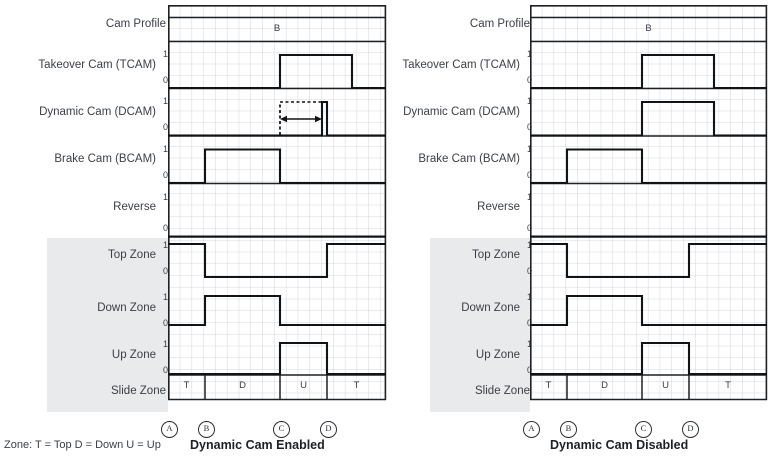  What do you see at coordinates (165, 149) in the screenshot?
I see `tick-bcam-high: 1` at bounding box center [165, 149].